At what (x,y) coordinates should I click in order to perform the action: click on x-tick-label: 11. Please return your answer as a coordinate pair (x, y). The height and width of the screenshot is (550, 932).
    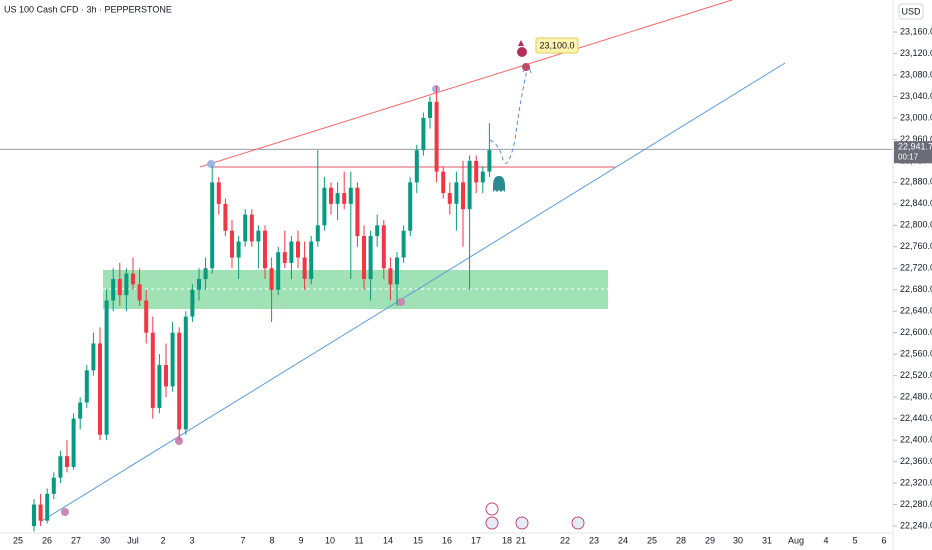
    Looking at the image, I should click on (358, 540).